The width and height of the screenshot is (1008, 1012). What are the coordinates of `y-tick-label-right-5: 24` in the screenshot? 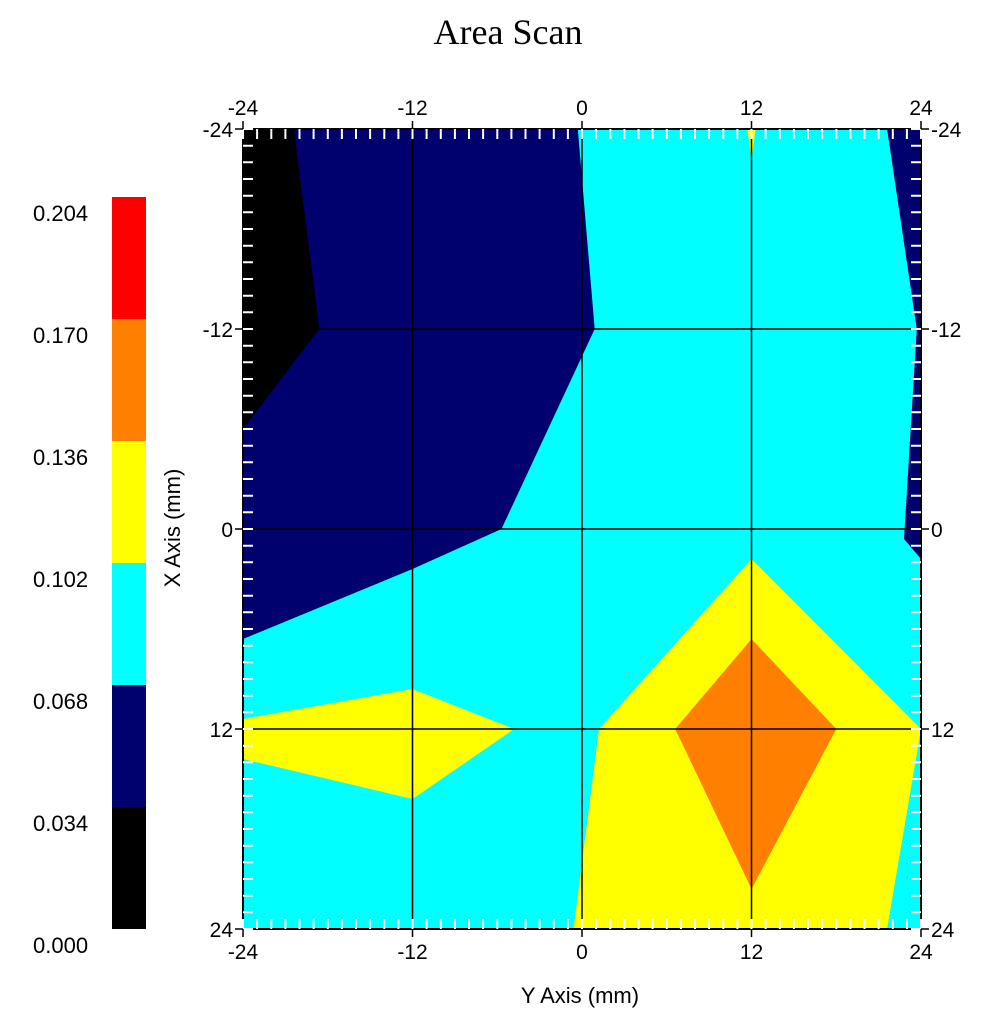 It's located at (943, 930).